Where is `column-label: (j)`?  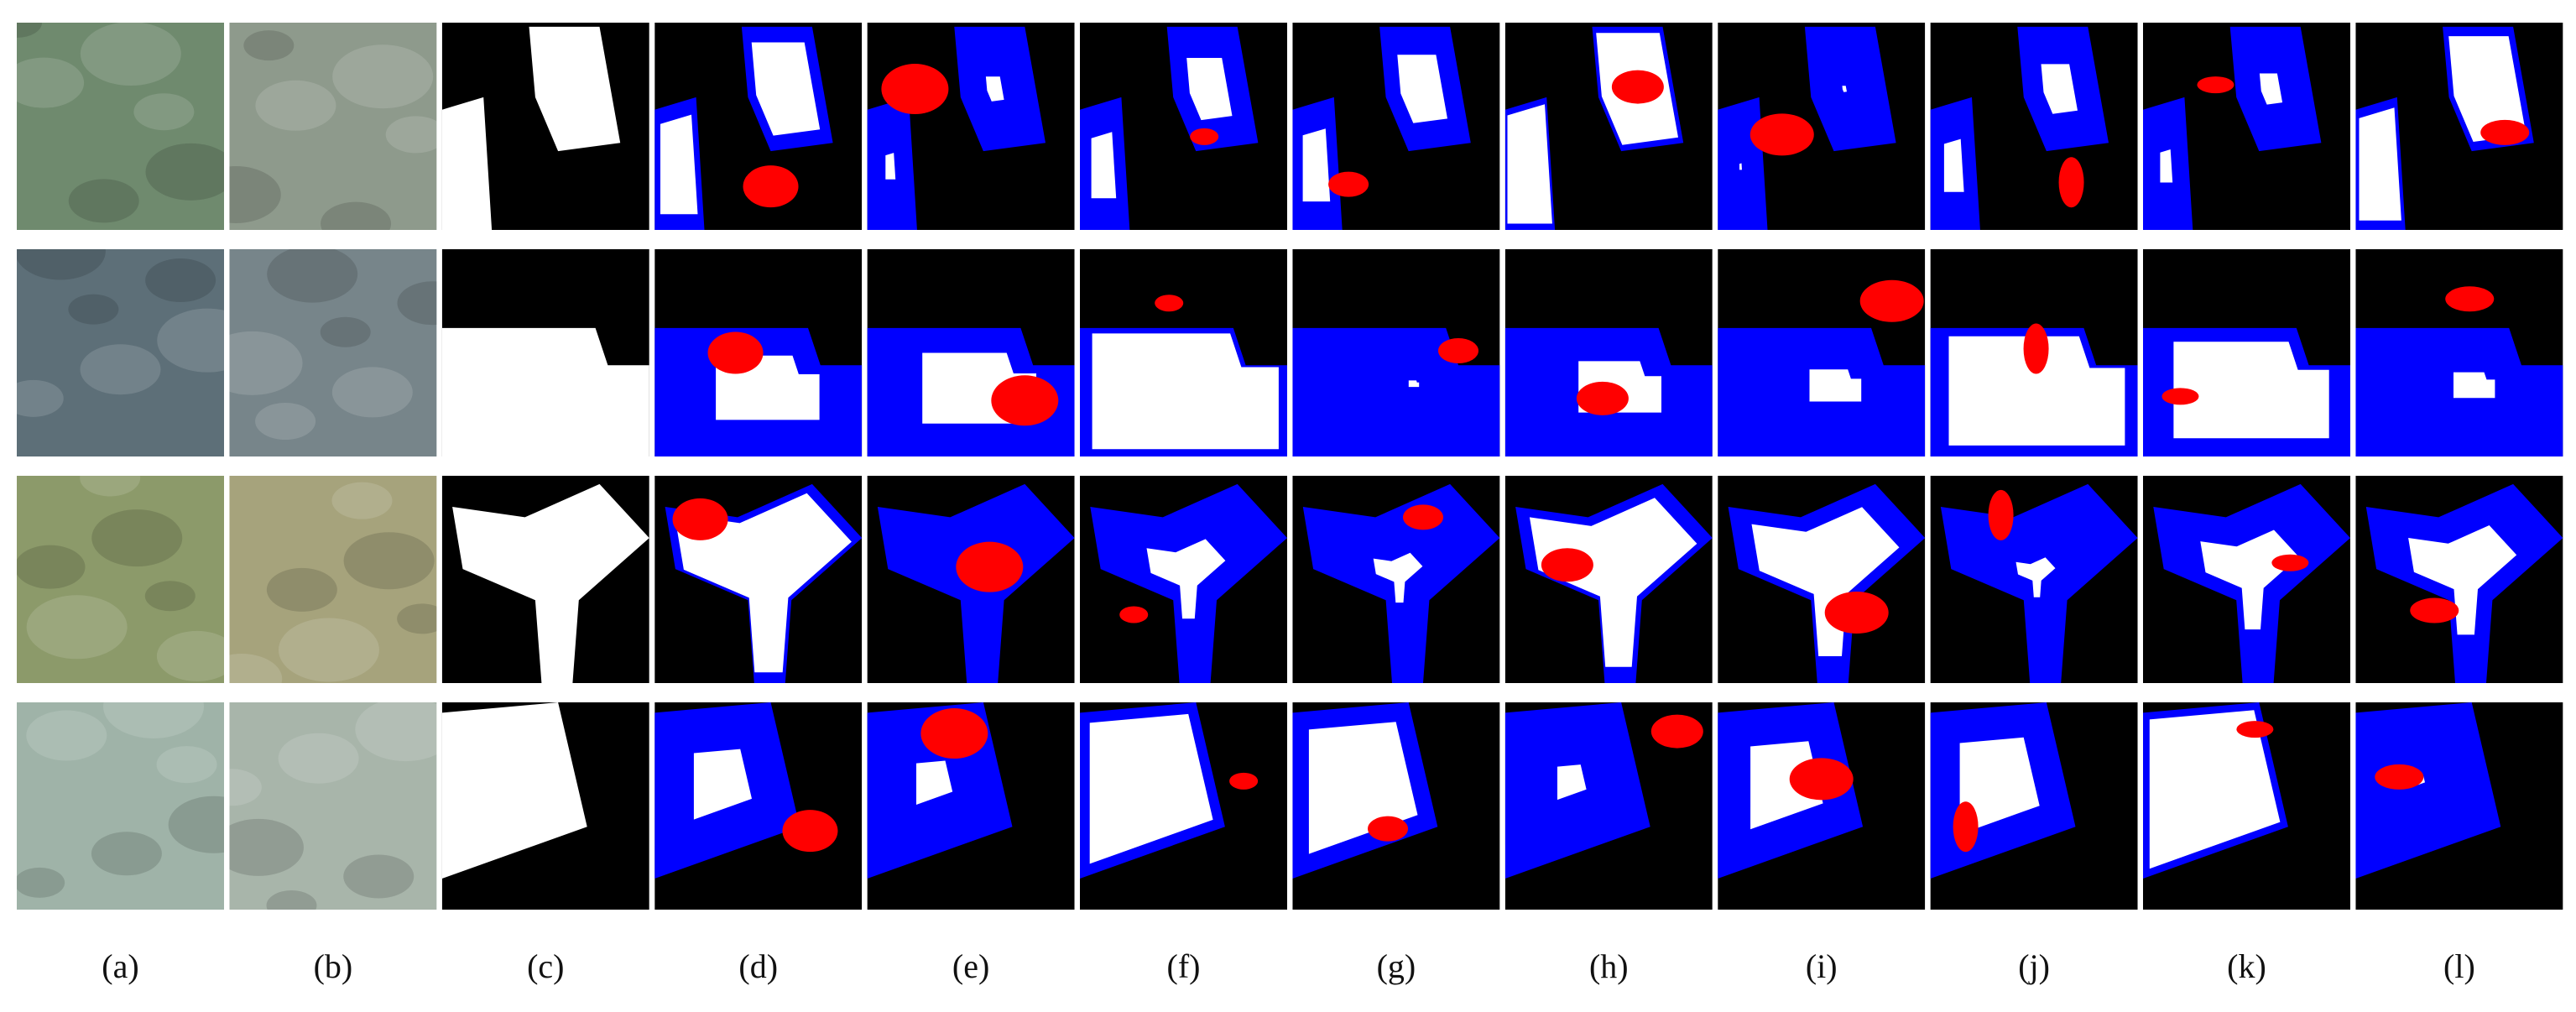
column-label: (j) is located at coordinates (2034, 966).